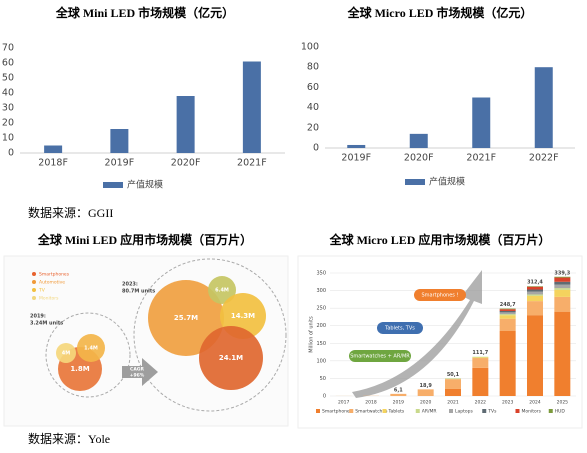 Image resolution: width=587 pixels, height=453 pixels. I want to click on x-tick-label: 2023, so click(508, 403).